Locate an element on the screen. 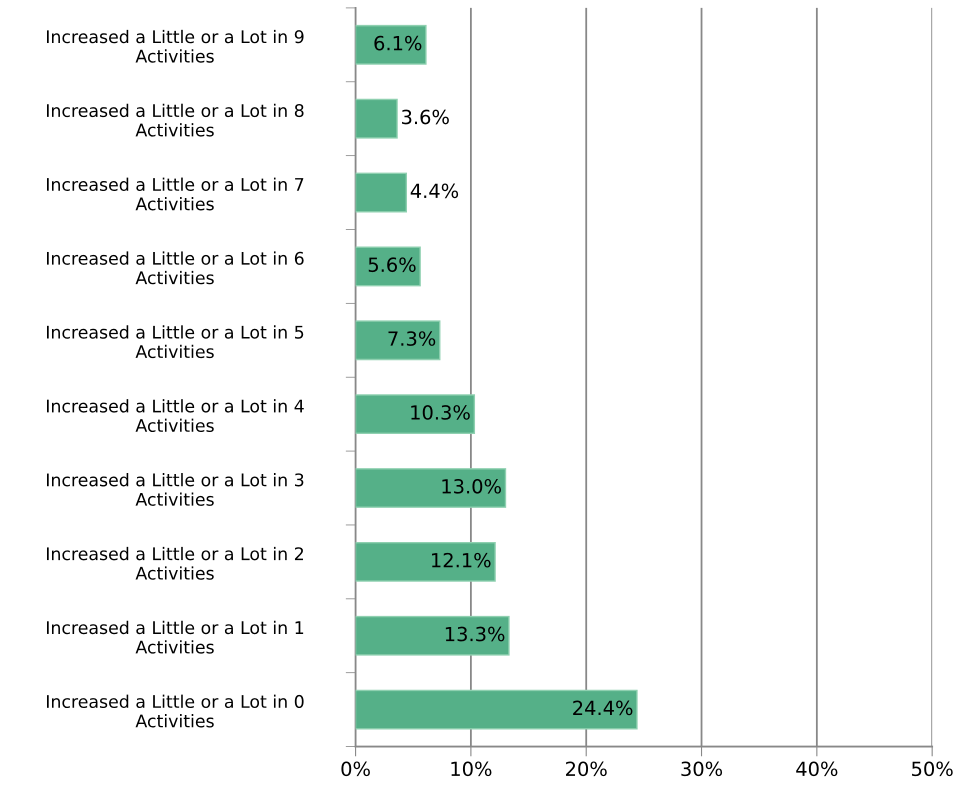 The width and height of the screenshot is (961, 790). y-tick-label: Increased a Little or a Lot in 0 Activities is located at coordinates (175, 711).